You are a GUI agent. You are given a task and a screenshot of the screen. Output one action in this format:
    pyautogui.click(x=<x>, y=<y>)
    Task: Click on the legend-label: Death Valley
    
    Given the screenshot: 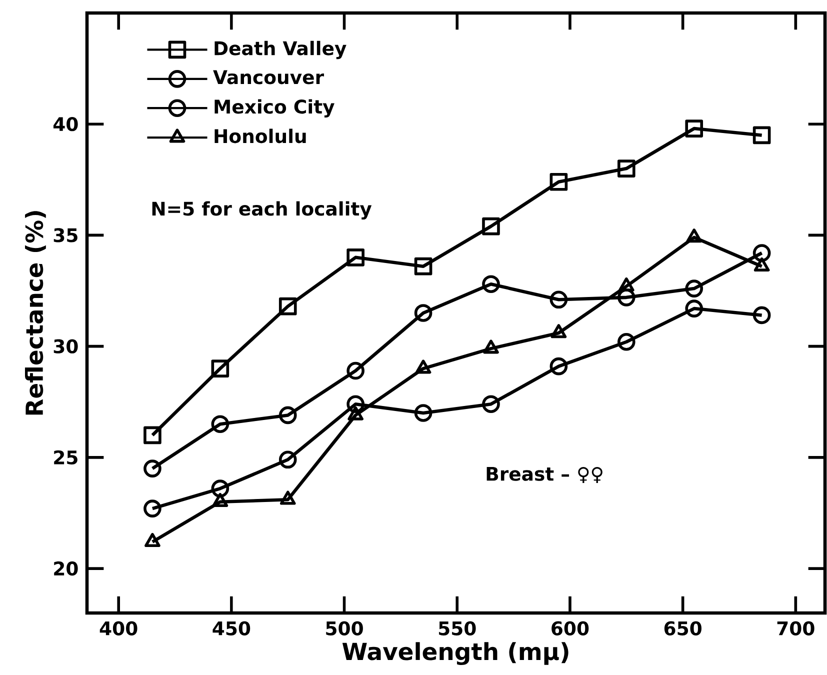 What is the action you would take?
    pyautogui.click(x=280, y=50)
    